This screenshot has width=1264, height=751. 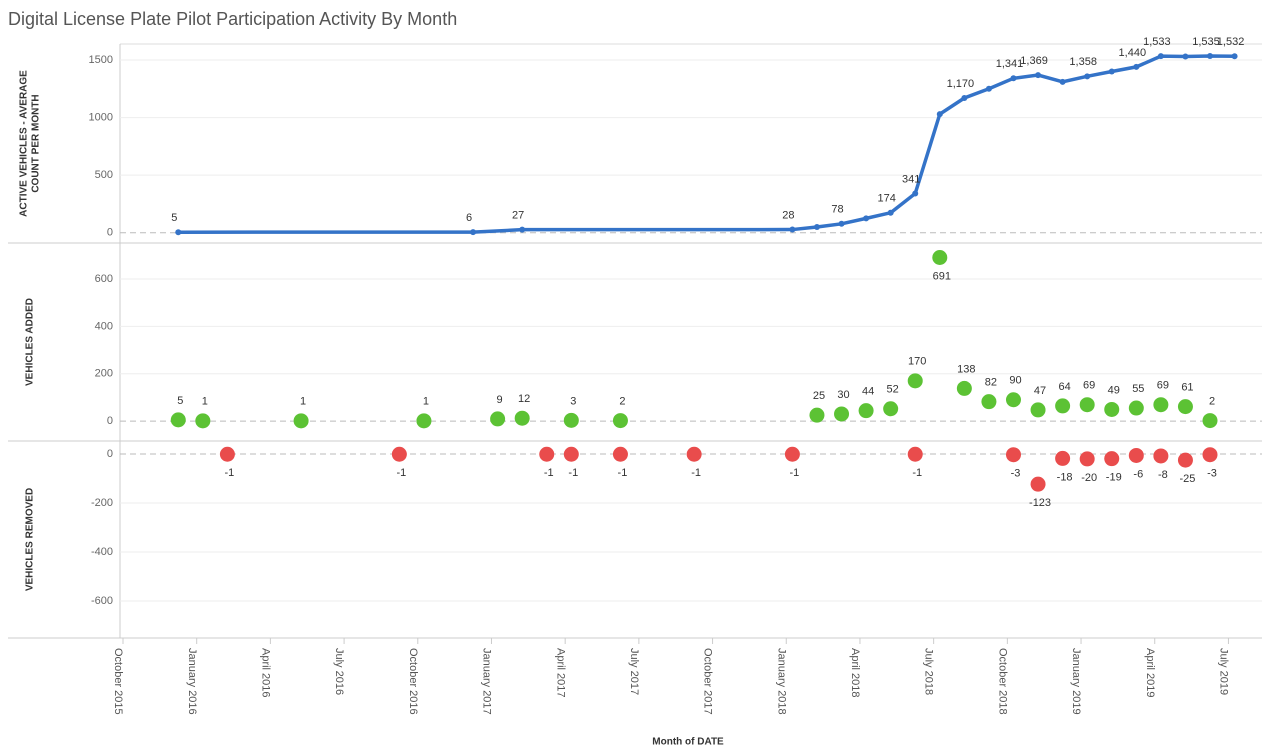 What do you see at coordinates (1187, 479) in the screenshot?
I see `data-label: -25` at bounding box center [1187, 479].